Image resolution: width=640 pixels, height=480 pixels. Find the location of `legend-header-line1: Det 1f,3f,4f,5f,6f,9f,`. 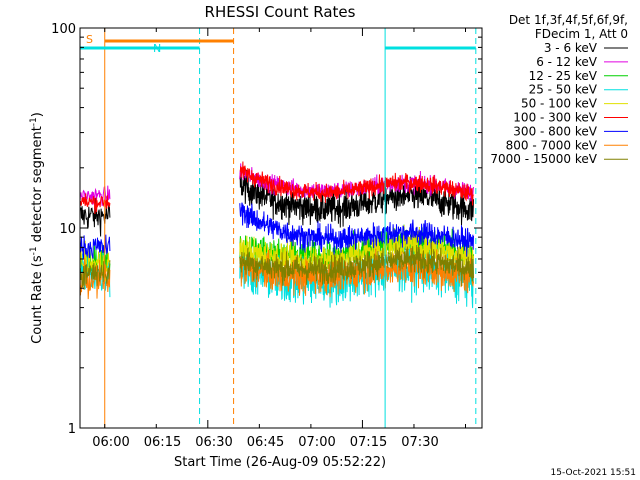

legend-header-line1: Det 1f,3f,4f,5f,6f,9f, is located at coordinates (568, 20).